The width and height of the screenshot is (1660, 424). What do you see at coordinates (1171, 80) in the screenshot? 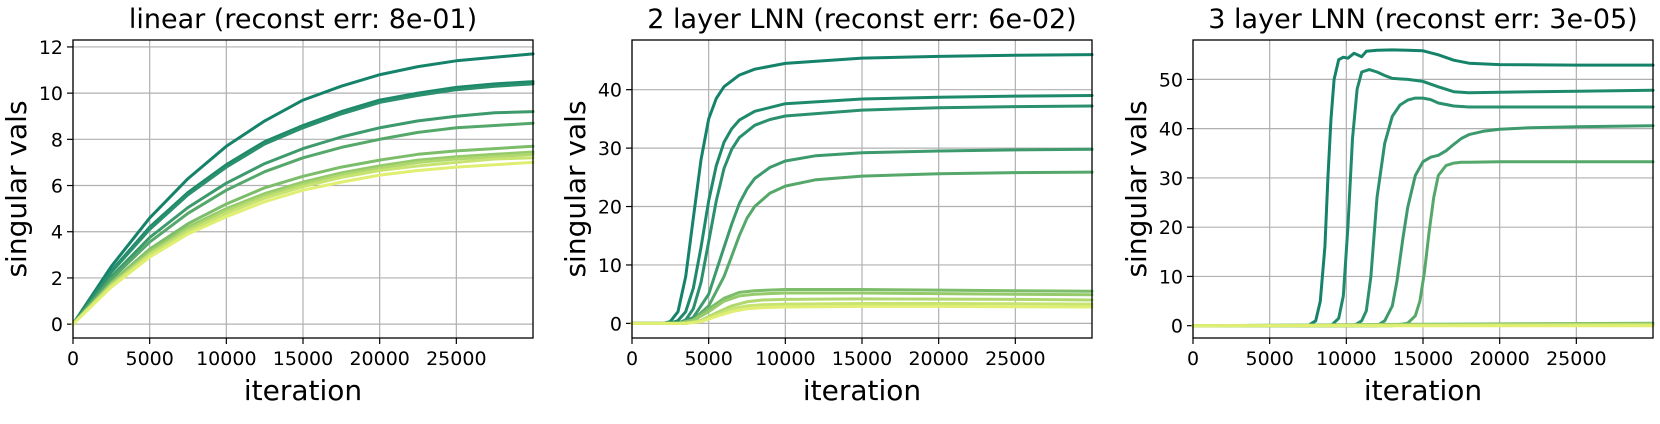
I see `y-tick-label: 50` at bounding box center [1171, 80].